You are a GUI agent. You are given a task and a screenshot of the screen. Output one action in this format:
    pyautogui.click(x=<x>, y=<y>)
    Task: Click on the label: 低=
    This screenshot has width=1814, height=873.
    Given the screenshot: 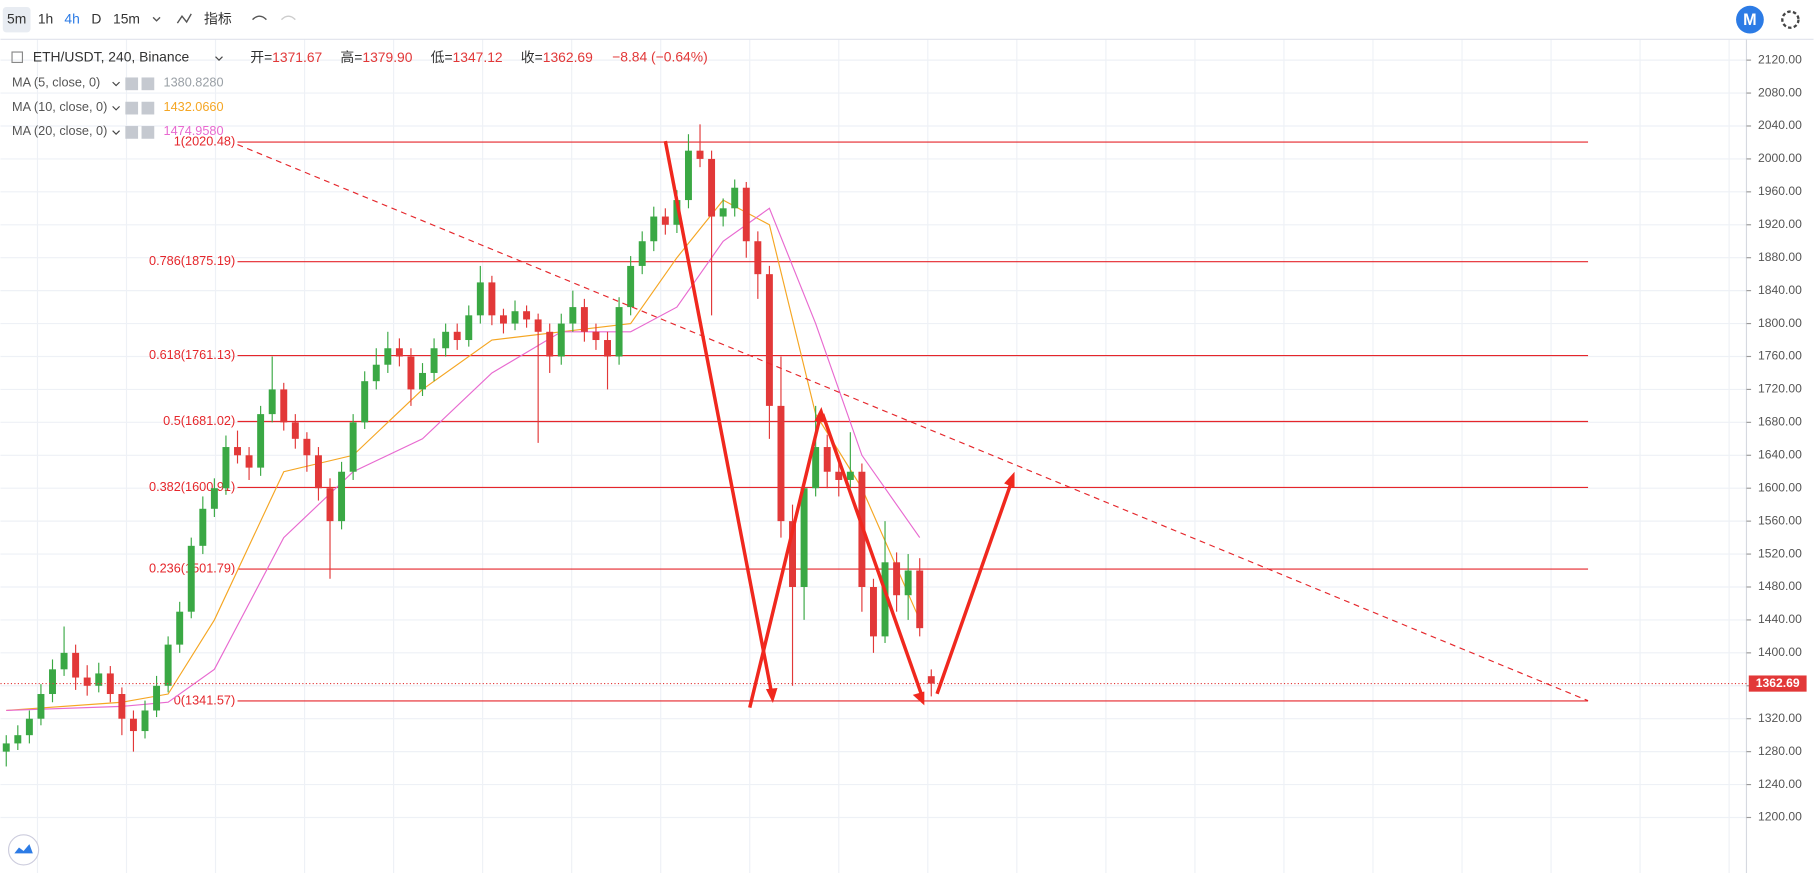 What is the action you would take?
    pyautogui.click(x=442, y=56)
    